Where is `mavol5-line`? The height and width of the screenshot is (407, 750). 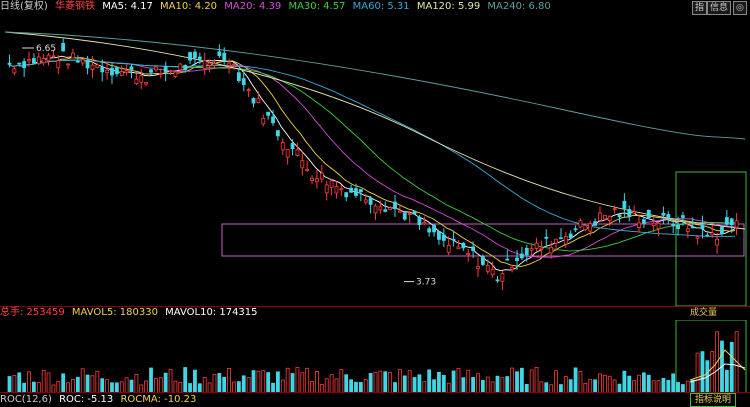 mavol5-line is located at coordinates (717, 365).